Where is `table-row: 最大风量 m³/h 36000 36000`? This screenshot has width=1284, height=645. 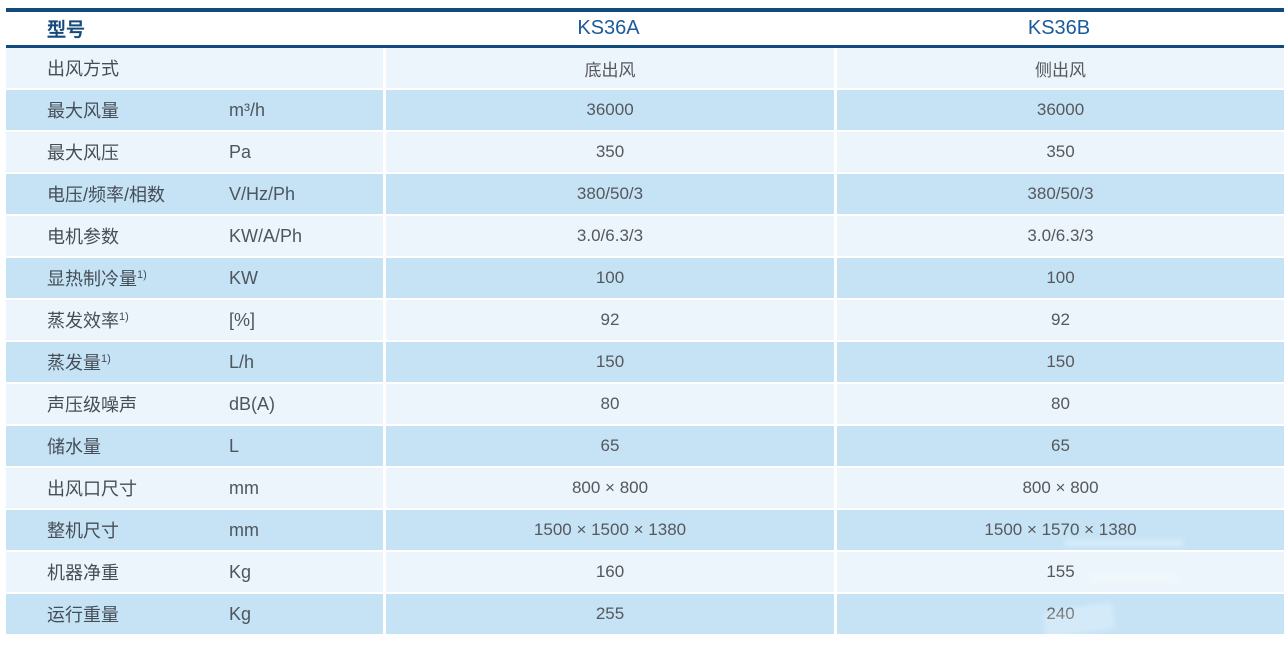
table-row: 最大风量 m³/h 36000 36000 is located at coordinates (645, 111).